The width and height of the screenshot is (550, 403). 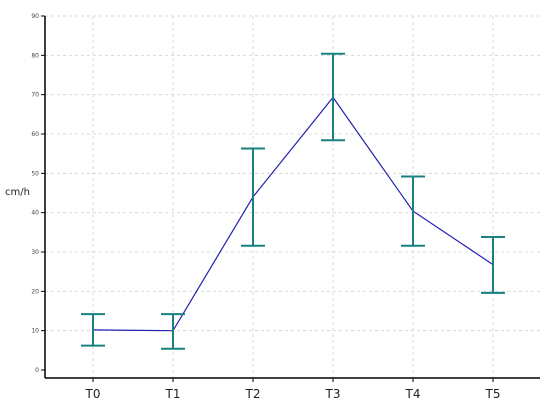 I want to click on y-tick-label: 60, so click(x=35, y=134).